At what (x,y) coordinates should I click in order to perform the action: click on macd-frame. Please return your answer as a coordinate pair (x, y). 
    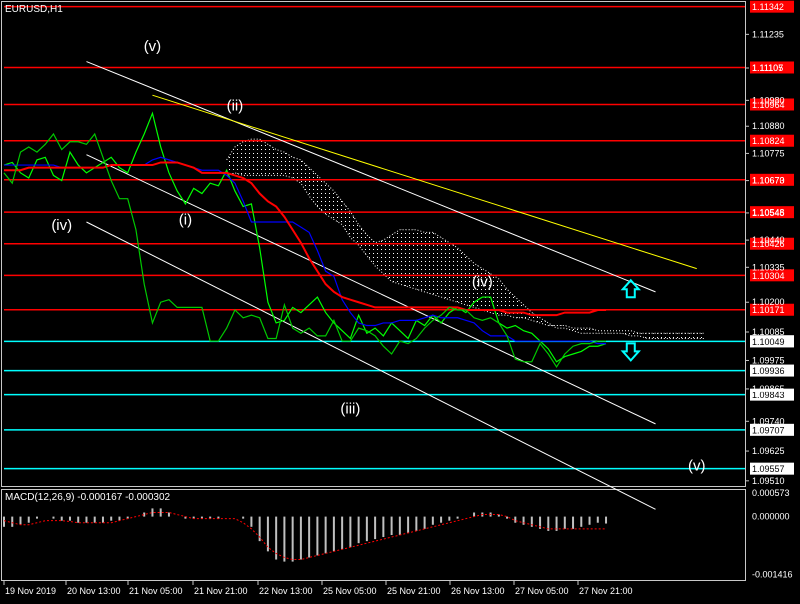
    Looking at the image, I should click on (373, 535).